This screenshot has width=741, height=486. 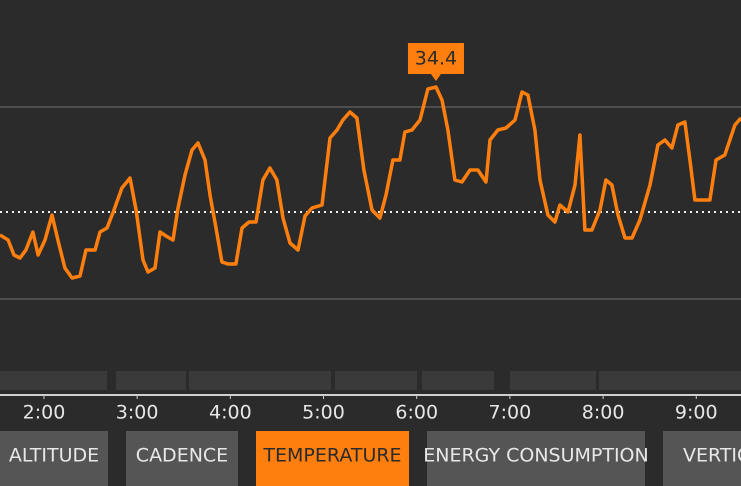 What do you see at coordinates (230, 413) in the screenshot?
I see `x-tick-label: 4:00` at bounding box center [230, 413].